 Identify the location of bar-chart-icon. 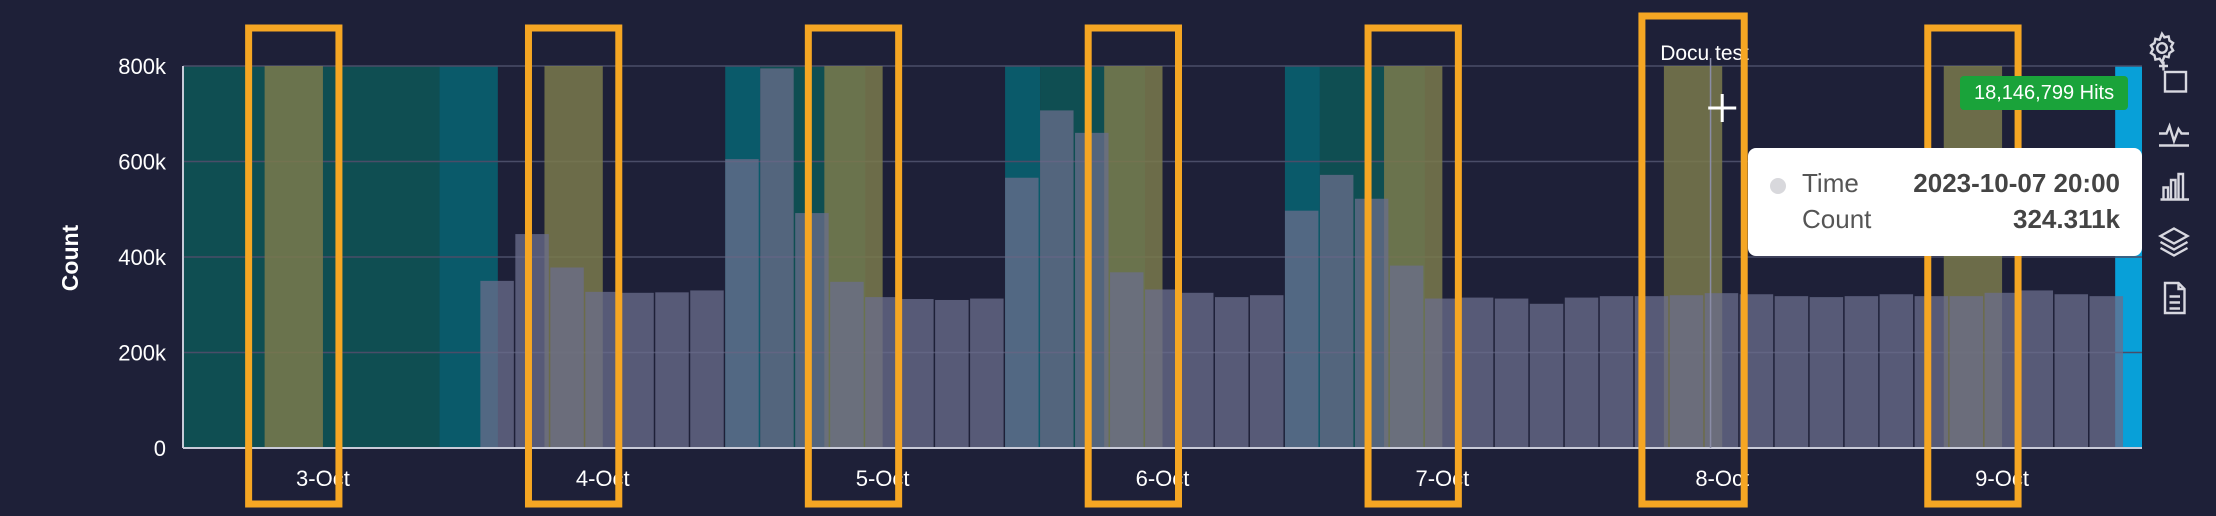
(2174, 186).